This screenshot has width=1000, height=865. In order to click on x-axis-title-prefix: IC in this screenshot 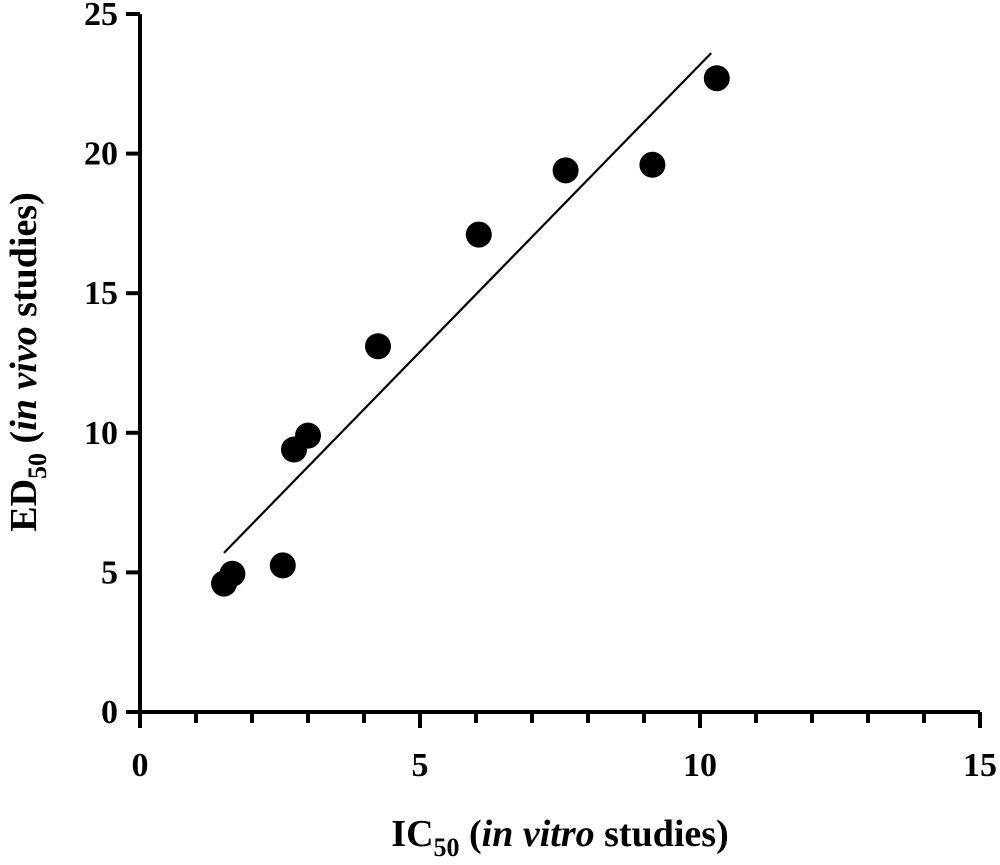, I will do `click(412, 834)`.